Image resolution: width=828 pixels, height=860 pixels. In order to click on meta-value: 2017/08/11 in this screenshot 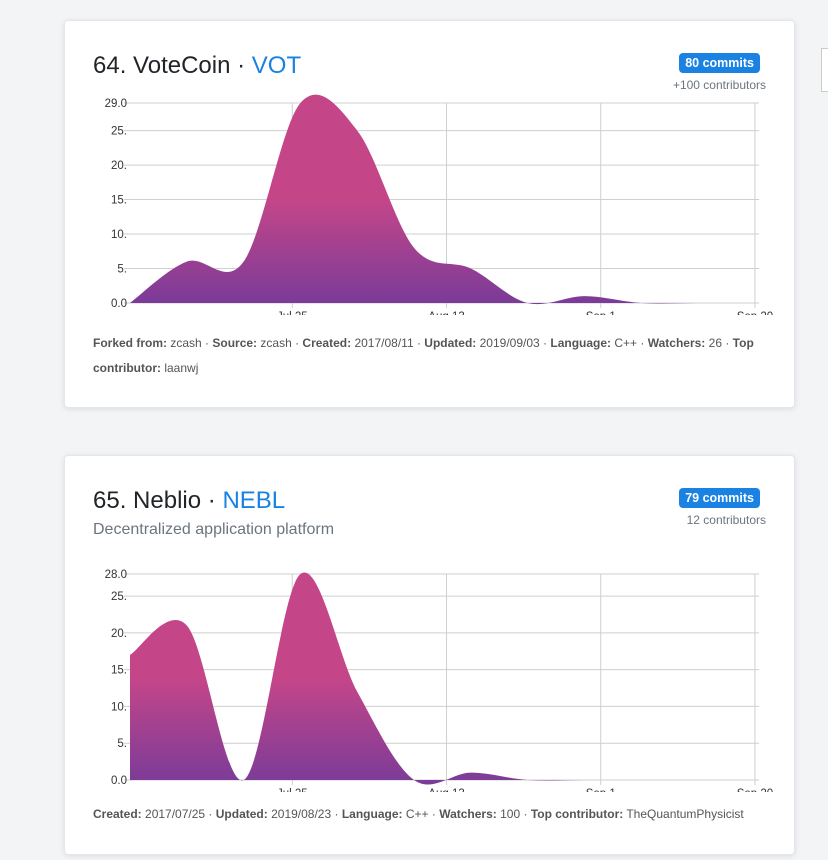, I will do `click(382, 343)`.